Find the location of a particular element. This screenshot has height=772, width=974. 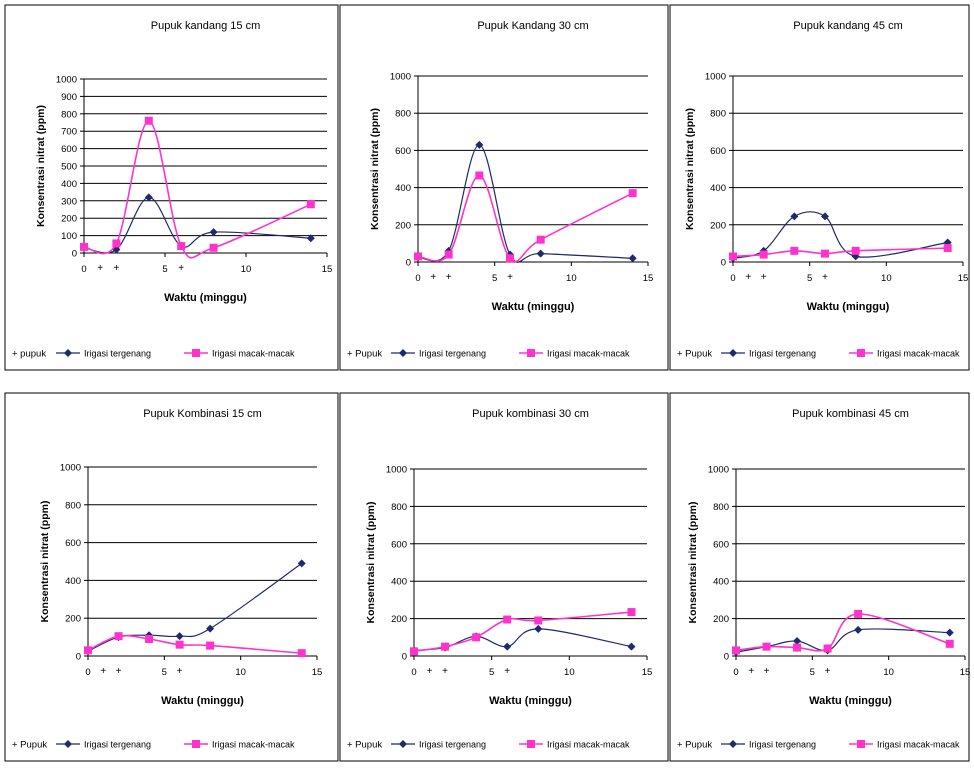

chart-title: Pupuk kombinasi 45 cm is located at coordinates (850, 414).